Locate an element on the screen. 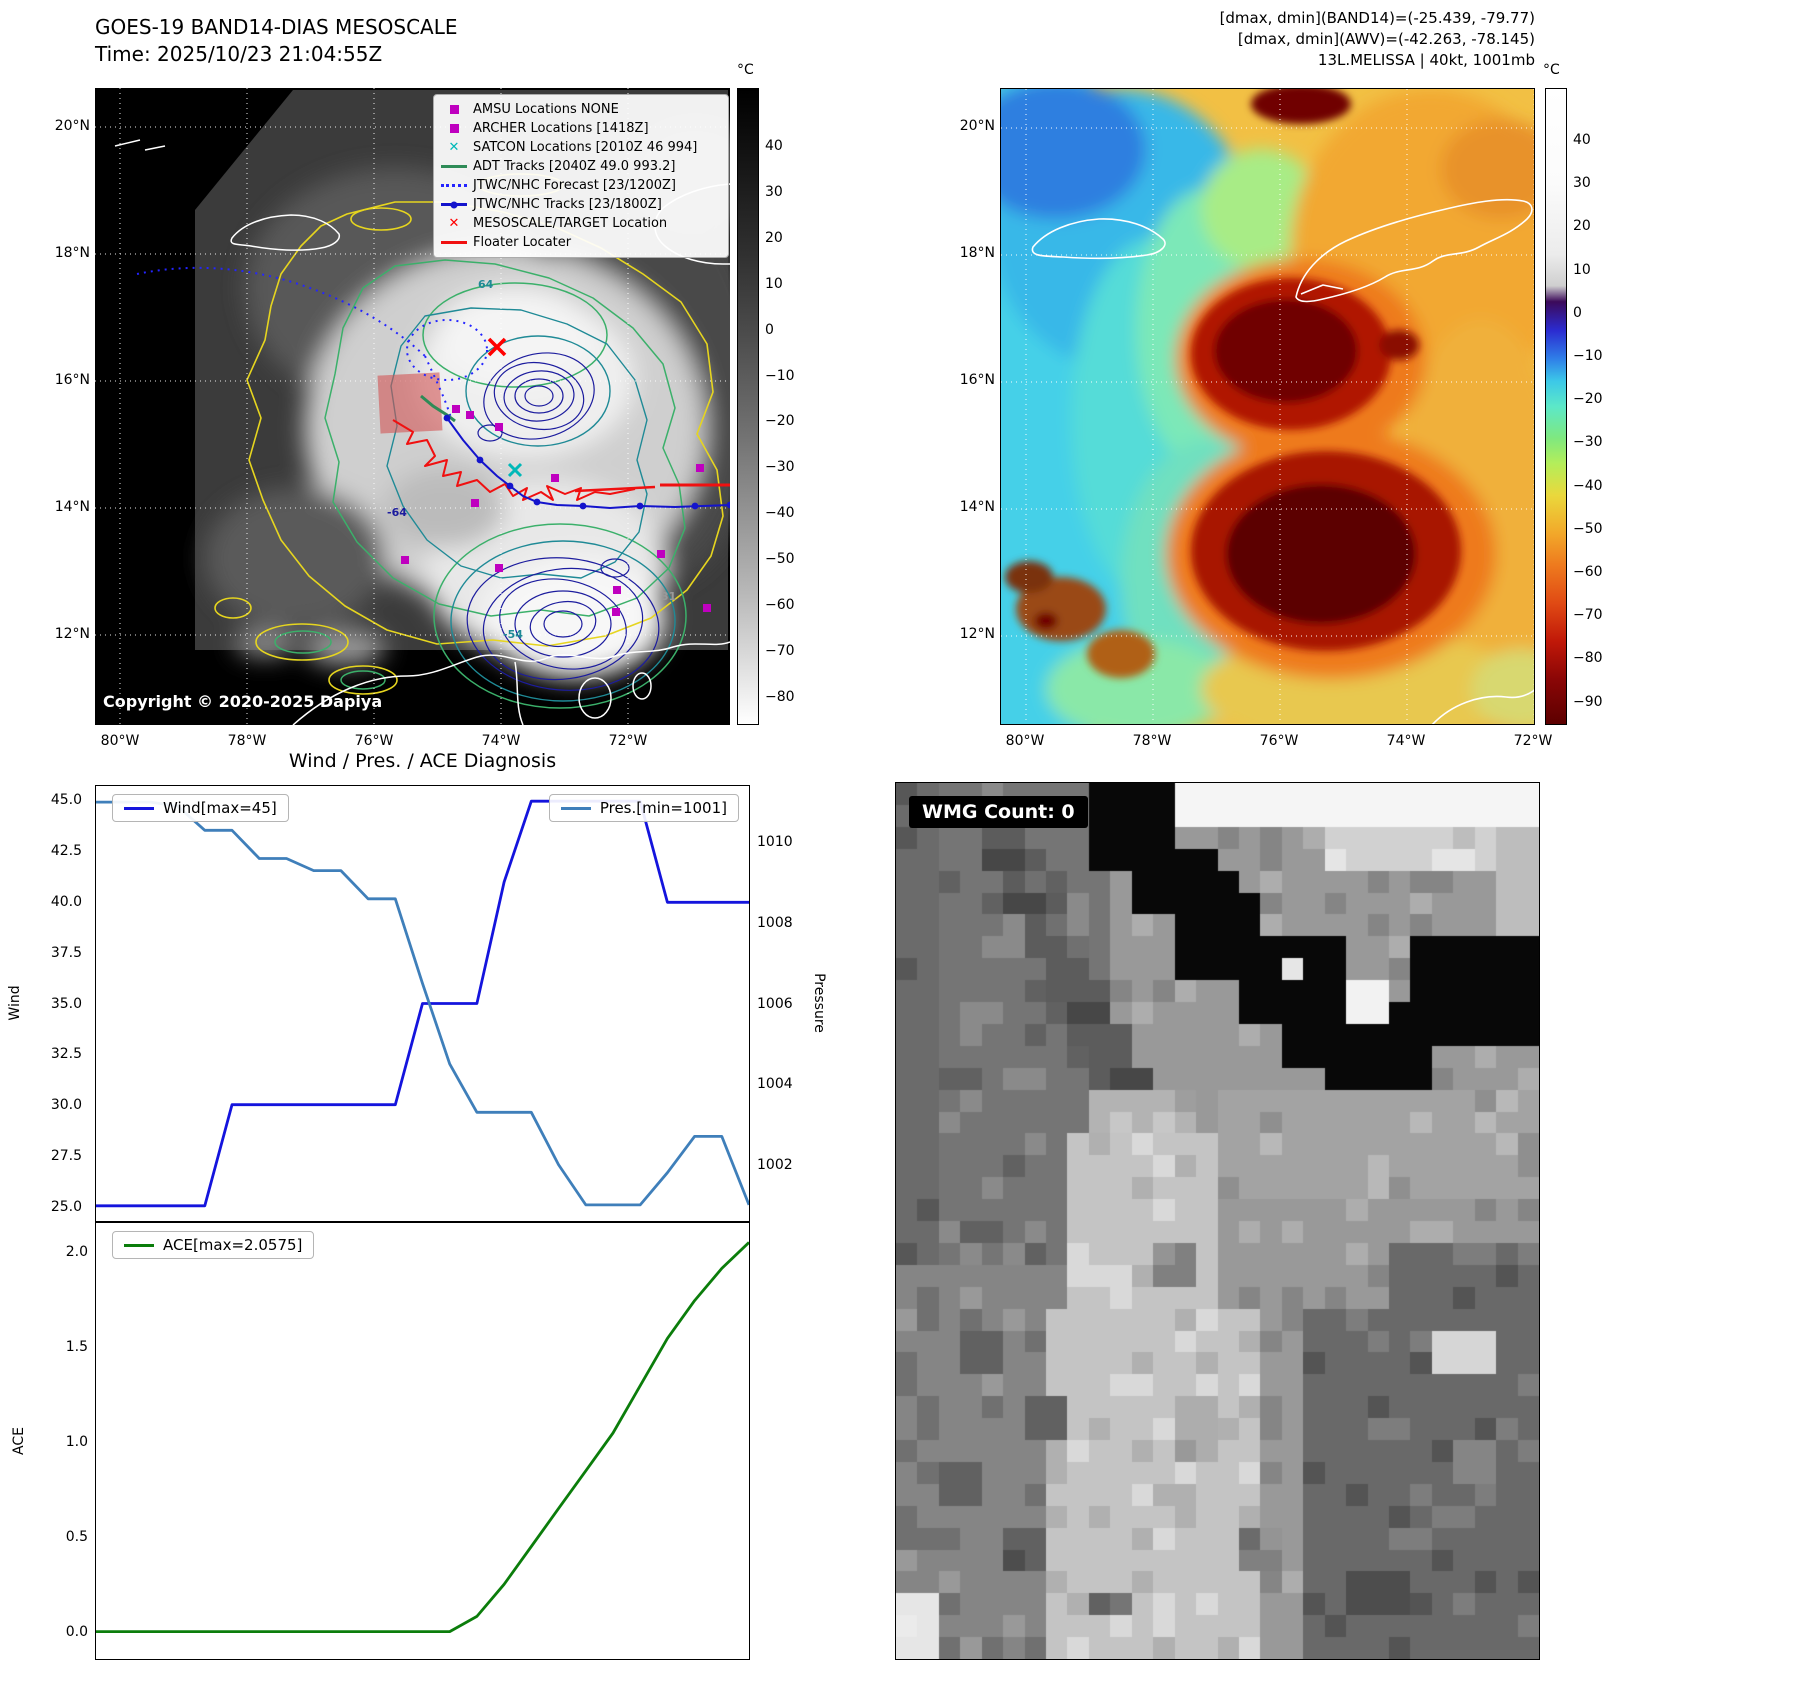  pressure-legend-label: Pres.[min=1001] is located at coordinates (663, 808).